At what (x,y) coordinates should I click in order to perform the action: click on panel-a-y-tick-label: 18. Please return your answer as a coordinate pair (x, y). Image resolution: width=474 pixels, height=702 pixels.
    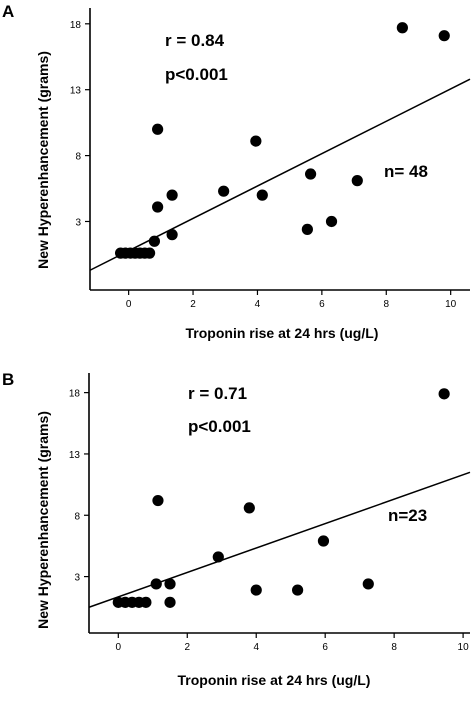
    Looking at the image, I should click on (76, 25).